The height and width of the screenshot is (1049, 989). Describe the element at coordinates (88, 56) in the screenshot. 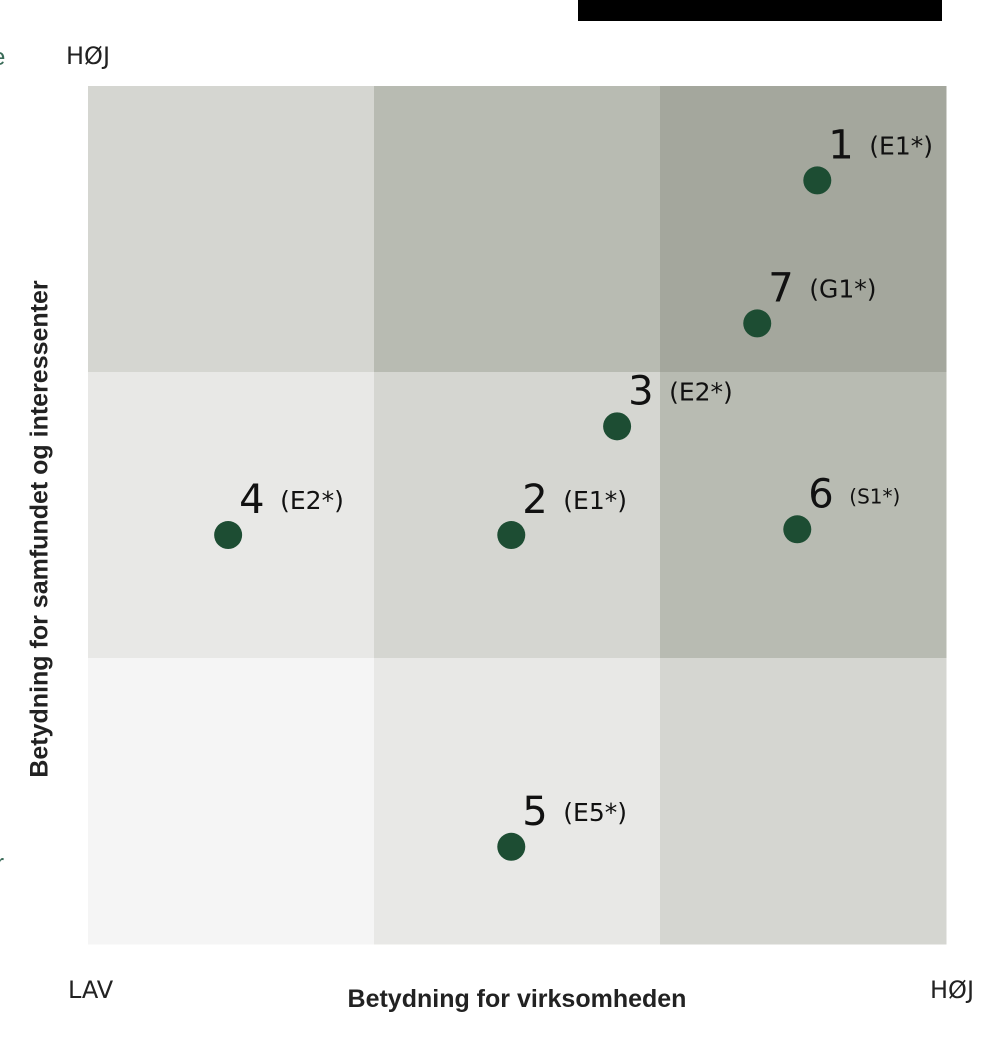

I see `y-axis-high-label: HØJ` at that location.